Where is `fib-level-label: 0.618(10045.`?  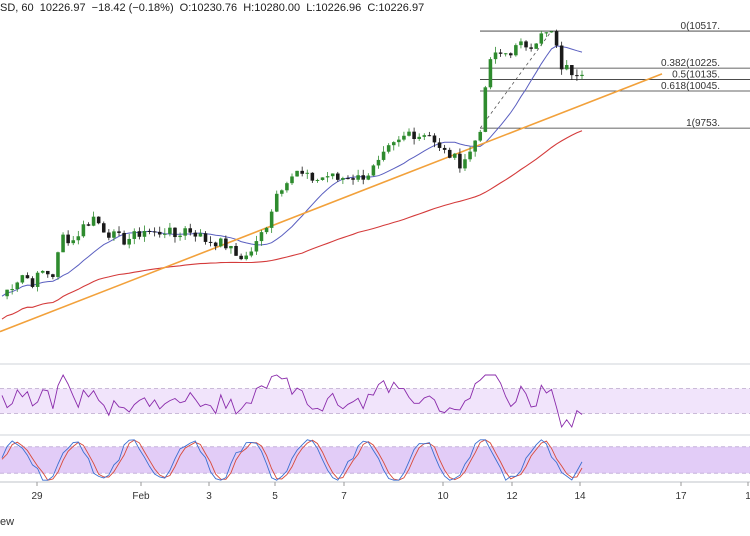
fib-level-label: 0.618(10045. is located at coordinates (690, 86).